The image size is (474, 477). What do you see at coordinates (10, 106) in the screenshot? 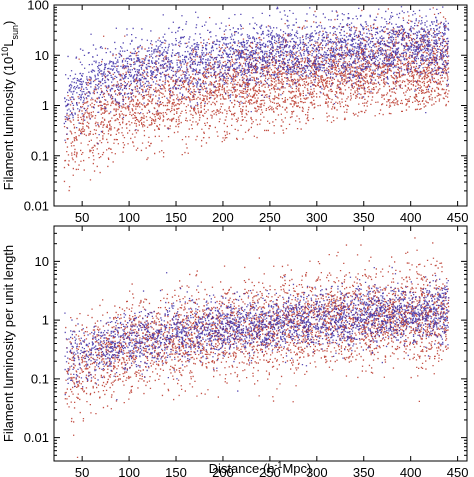
I see `top-y-axis-label: Filament luminosity (1010Lsun)` at bounding box center [10, 106].